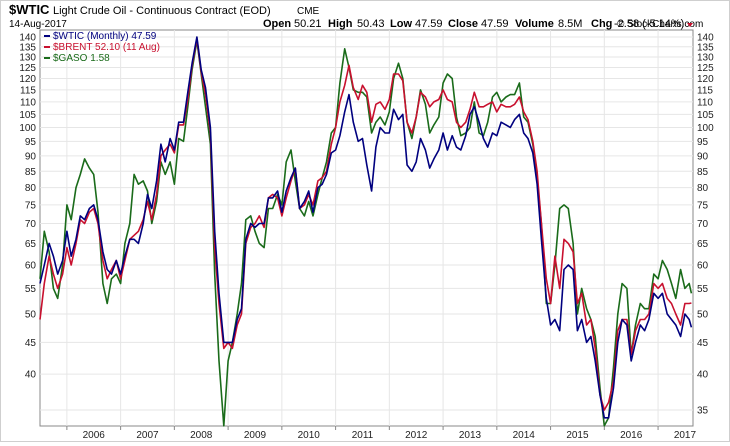  I want to click on left-tick-label: 140, so click(27, 38).